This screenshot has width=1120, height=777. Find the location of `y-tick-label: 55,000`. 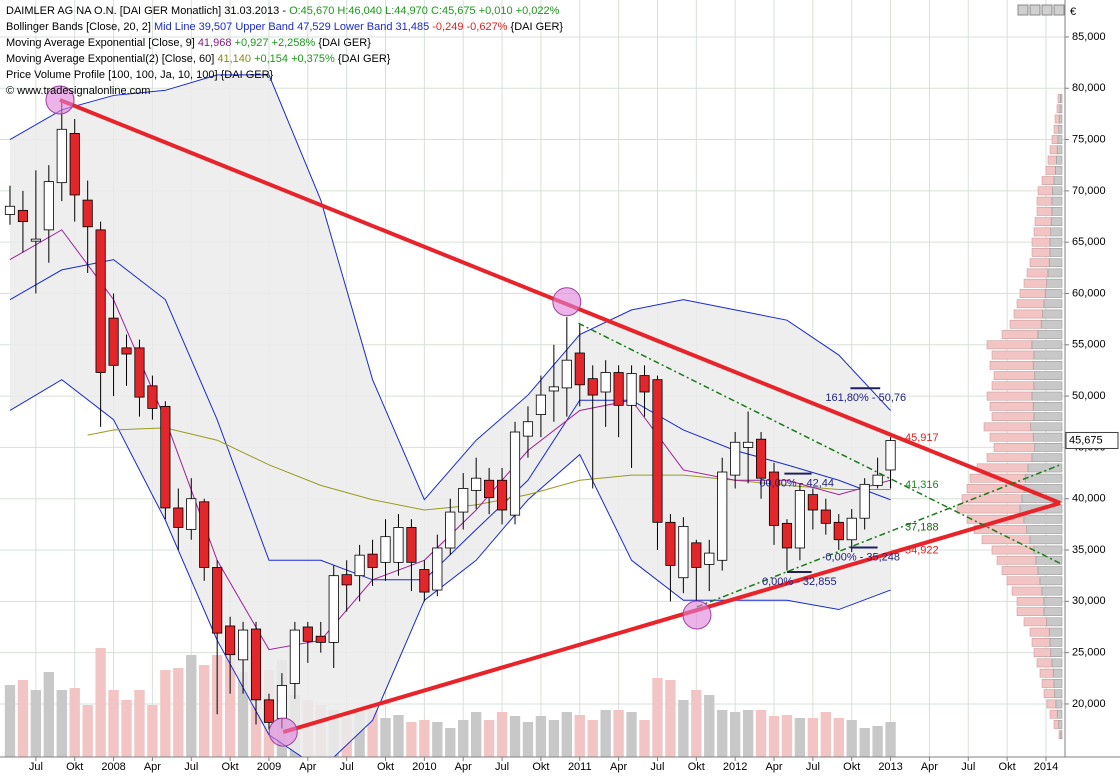

y-tick-label: 55,000 is located at coordinates (1089, 345).